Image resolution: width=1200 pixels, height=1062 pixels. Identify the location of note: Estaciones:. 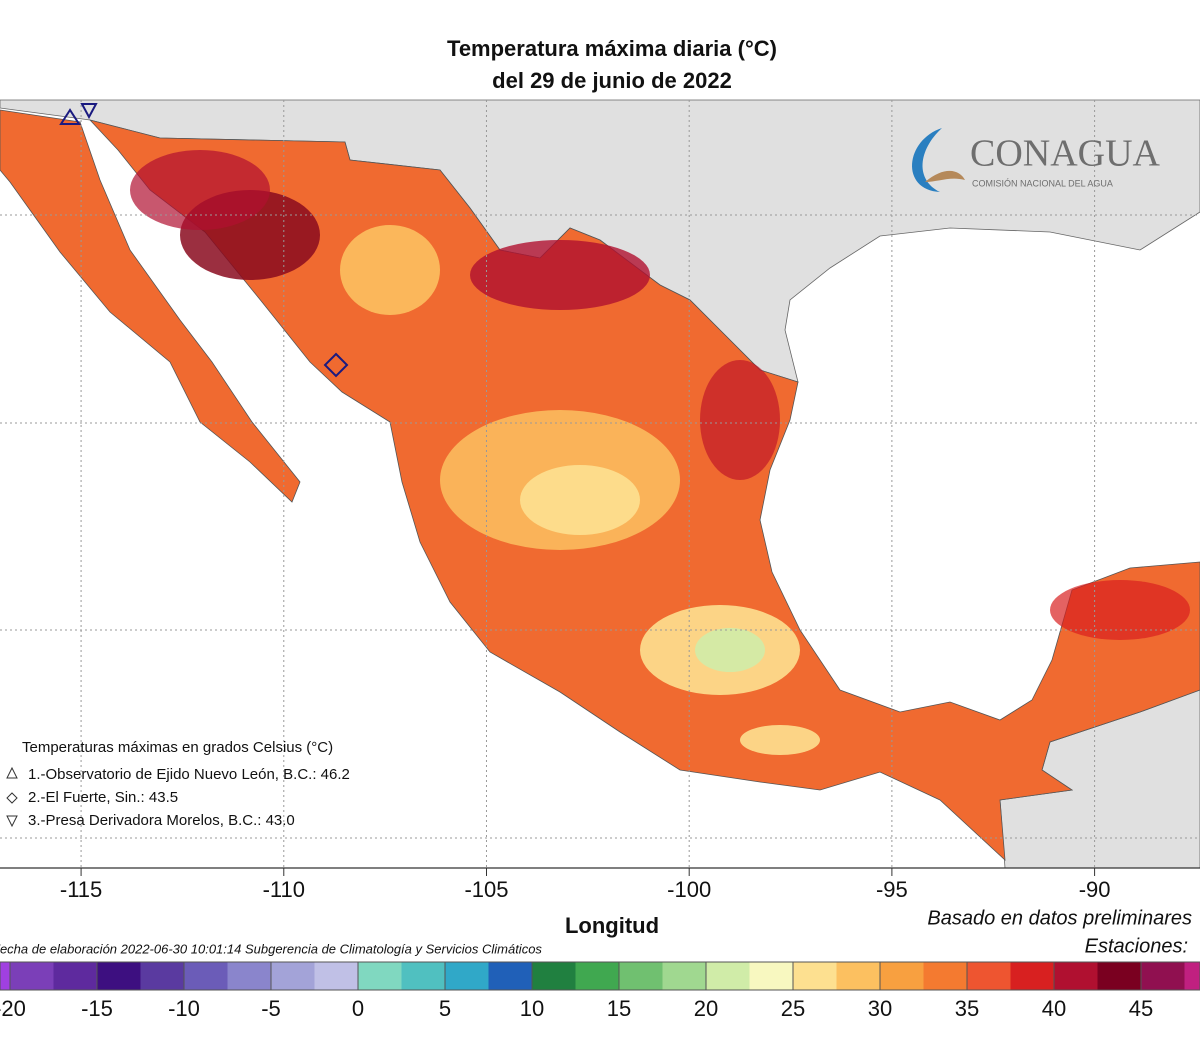
(1136, 946).